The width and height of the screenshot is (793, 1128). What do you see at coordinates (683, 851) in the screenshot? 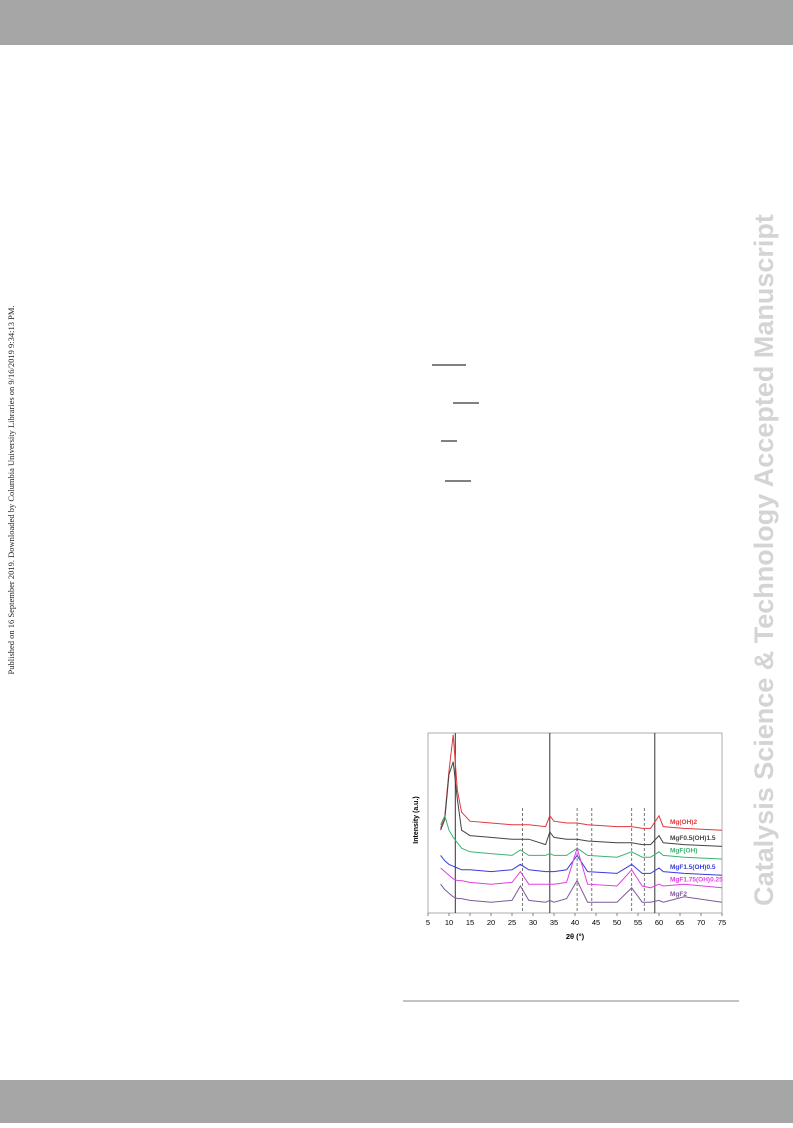
I see `series-label: MgF(OH)` at bounding box center [683, 851].